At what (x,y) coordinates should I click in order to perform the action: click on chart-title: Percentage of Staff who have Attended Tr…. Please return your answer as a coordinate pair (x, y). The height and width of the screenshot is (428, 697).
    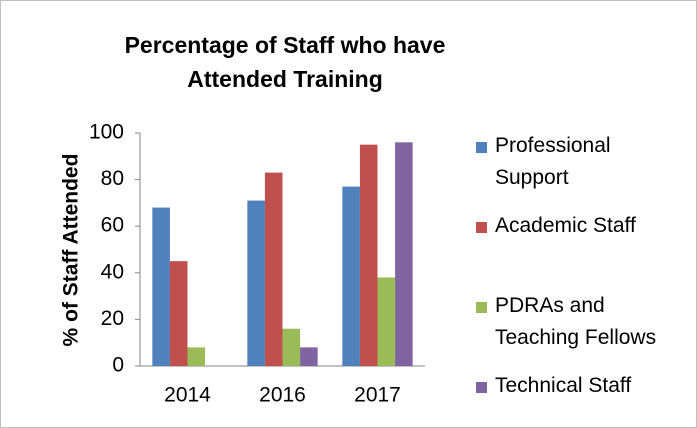
    Looking at the image, I should click on (285, 62).